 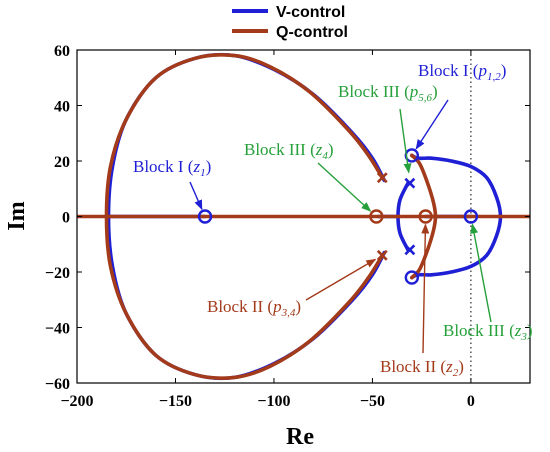 I want to click on y-tick-label: −40, so click(x=57, y=329).